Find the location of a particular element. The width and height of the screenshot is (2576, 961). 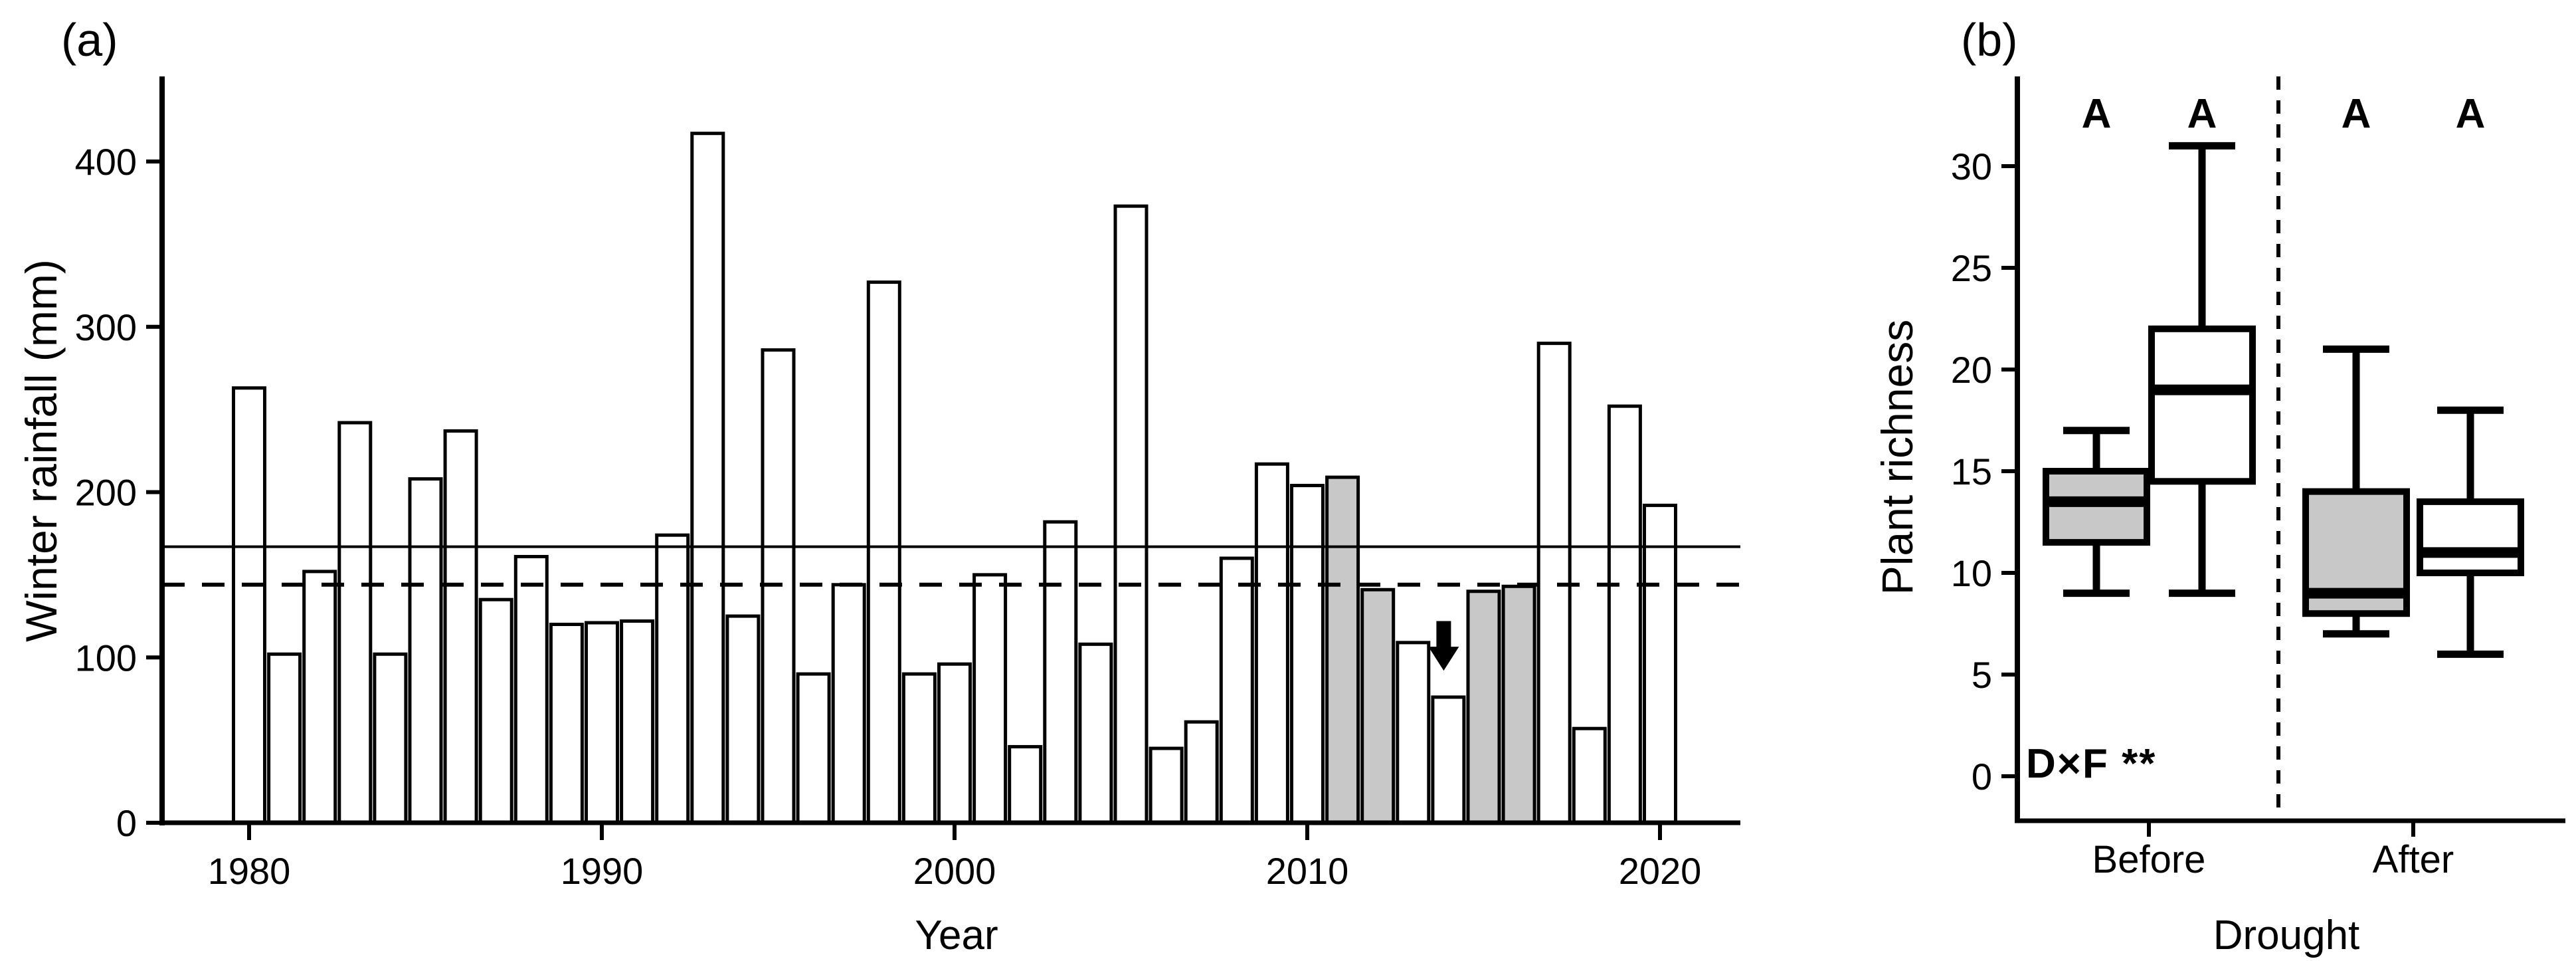

bar-2011 is located at coordinates (1342, 650).